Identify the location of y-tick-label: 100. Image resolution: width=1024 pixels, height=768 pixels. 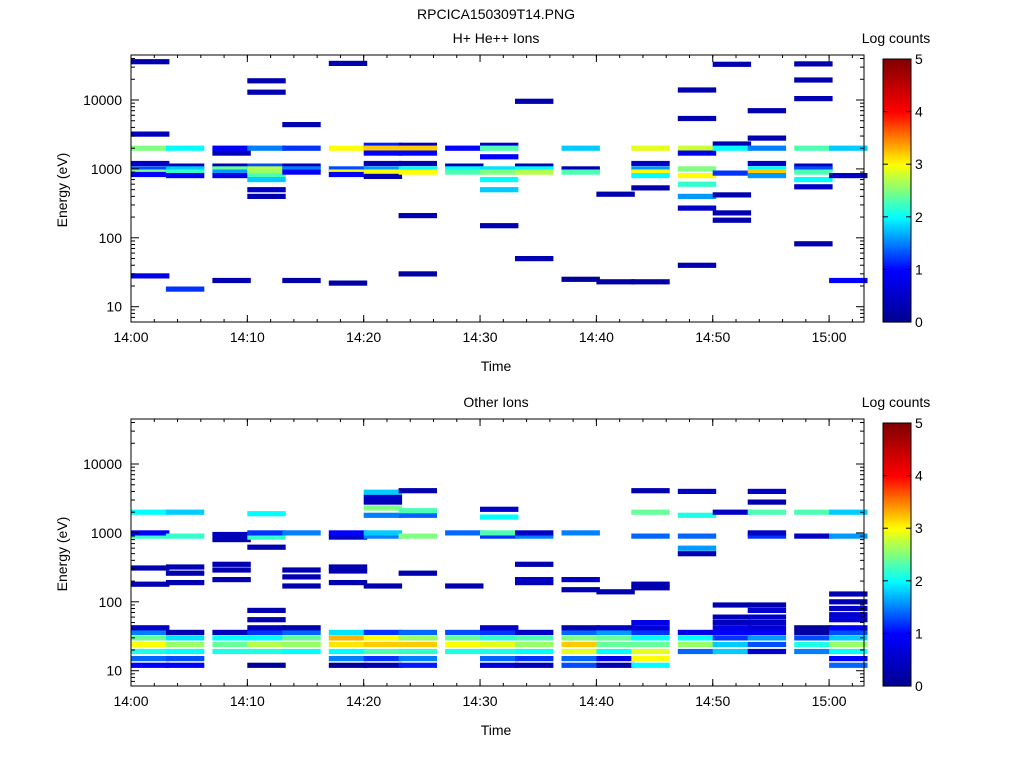
(111, 238).